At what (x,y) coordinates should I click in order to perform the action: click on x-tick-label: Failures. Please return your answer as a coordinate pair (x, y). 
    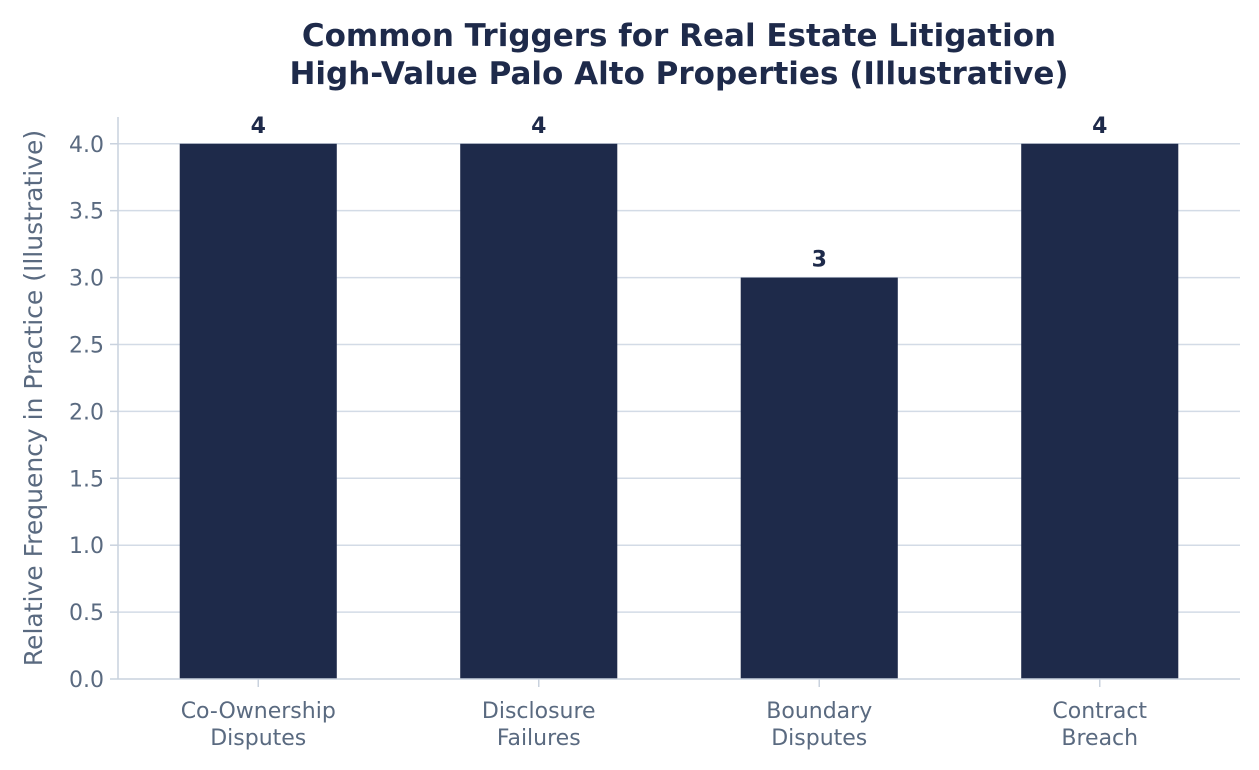
    Looking at the image, I should click on (539, 738).